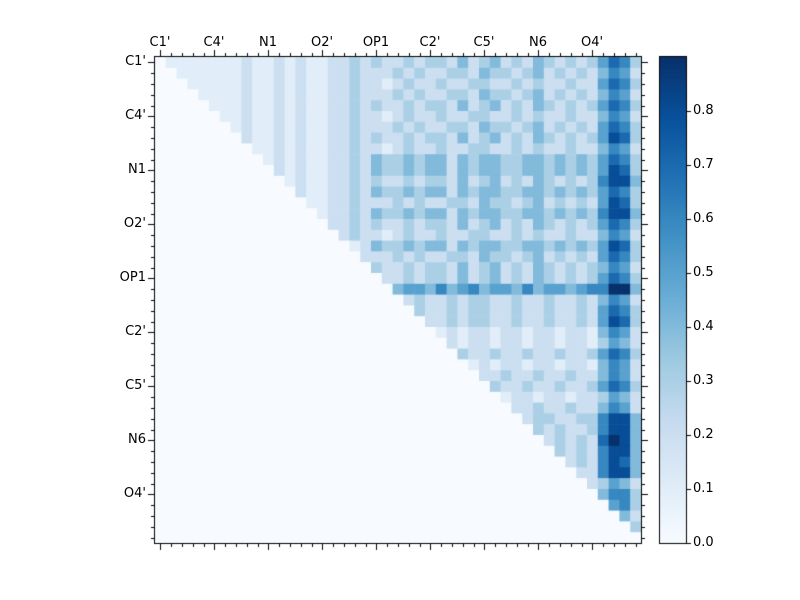 This screenshot has height=600, width=800. I want to click on y-tick-label: N6, so click(137, 439).